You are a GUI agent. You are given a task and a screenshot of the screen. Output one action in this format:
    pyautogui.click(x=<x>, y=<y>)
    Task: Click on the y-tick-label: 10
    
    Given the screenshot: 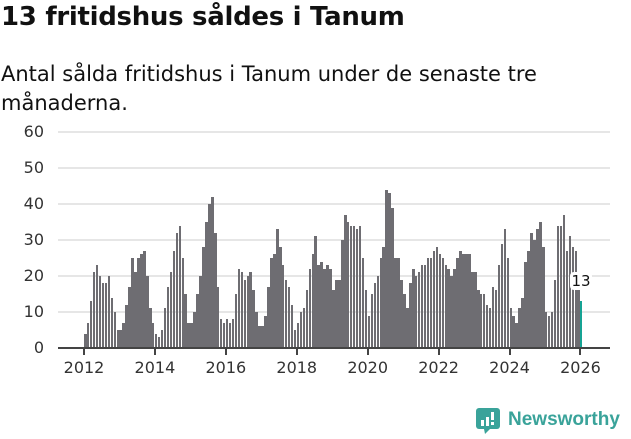 What is the action you would take?
    pyautogui.click(x=33, y=311)
    